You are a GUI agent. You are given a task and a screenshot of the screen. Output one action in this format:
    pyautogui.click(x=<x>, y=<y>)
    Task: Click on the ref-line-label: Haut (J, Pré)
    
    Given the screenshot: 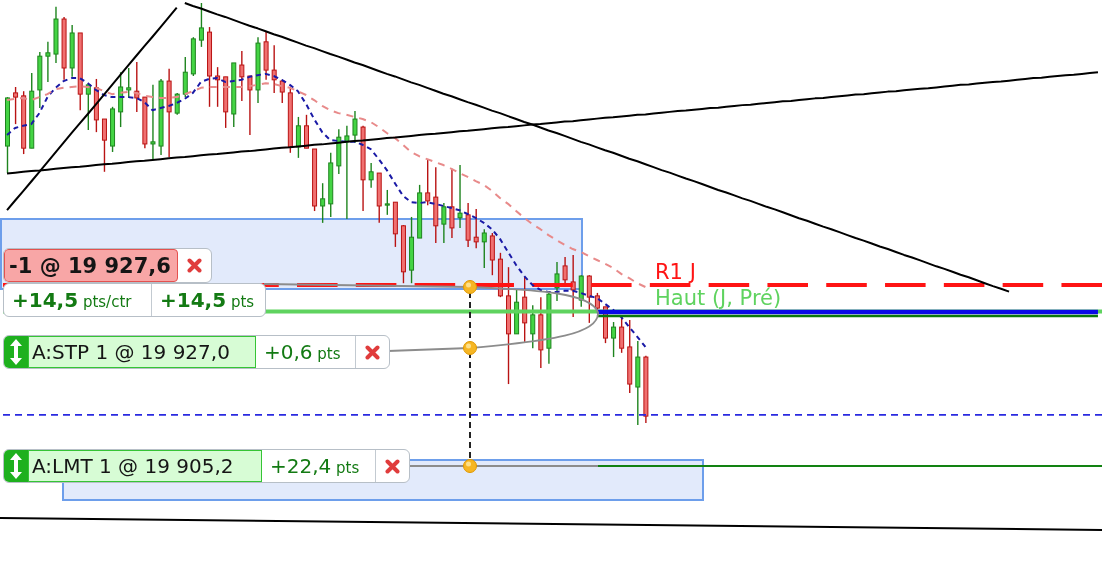 What is the action you would take?
    pyautogui.click(x=718, y=298)
    